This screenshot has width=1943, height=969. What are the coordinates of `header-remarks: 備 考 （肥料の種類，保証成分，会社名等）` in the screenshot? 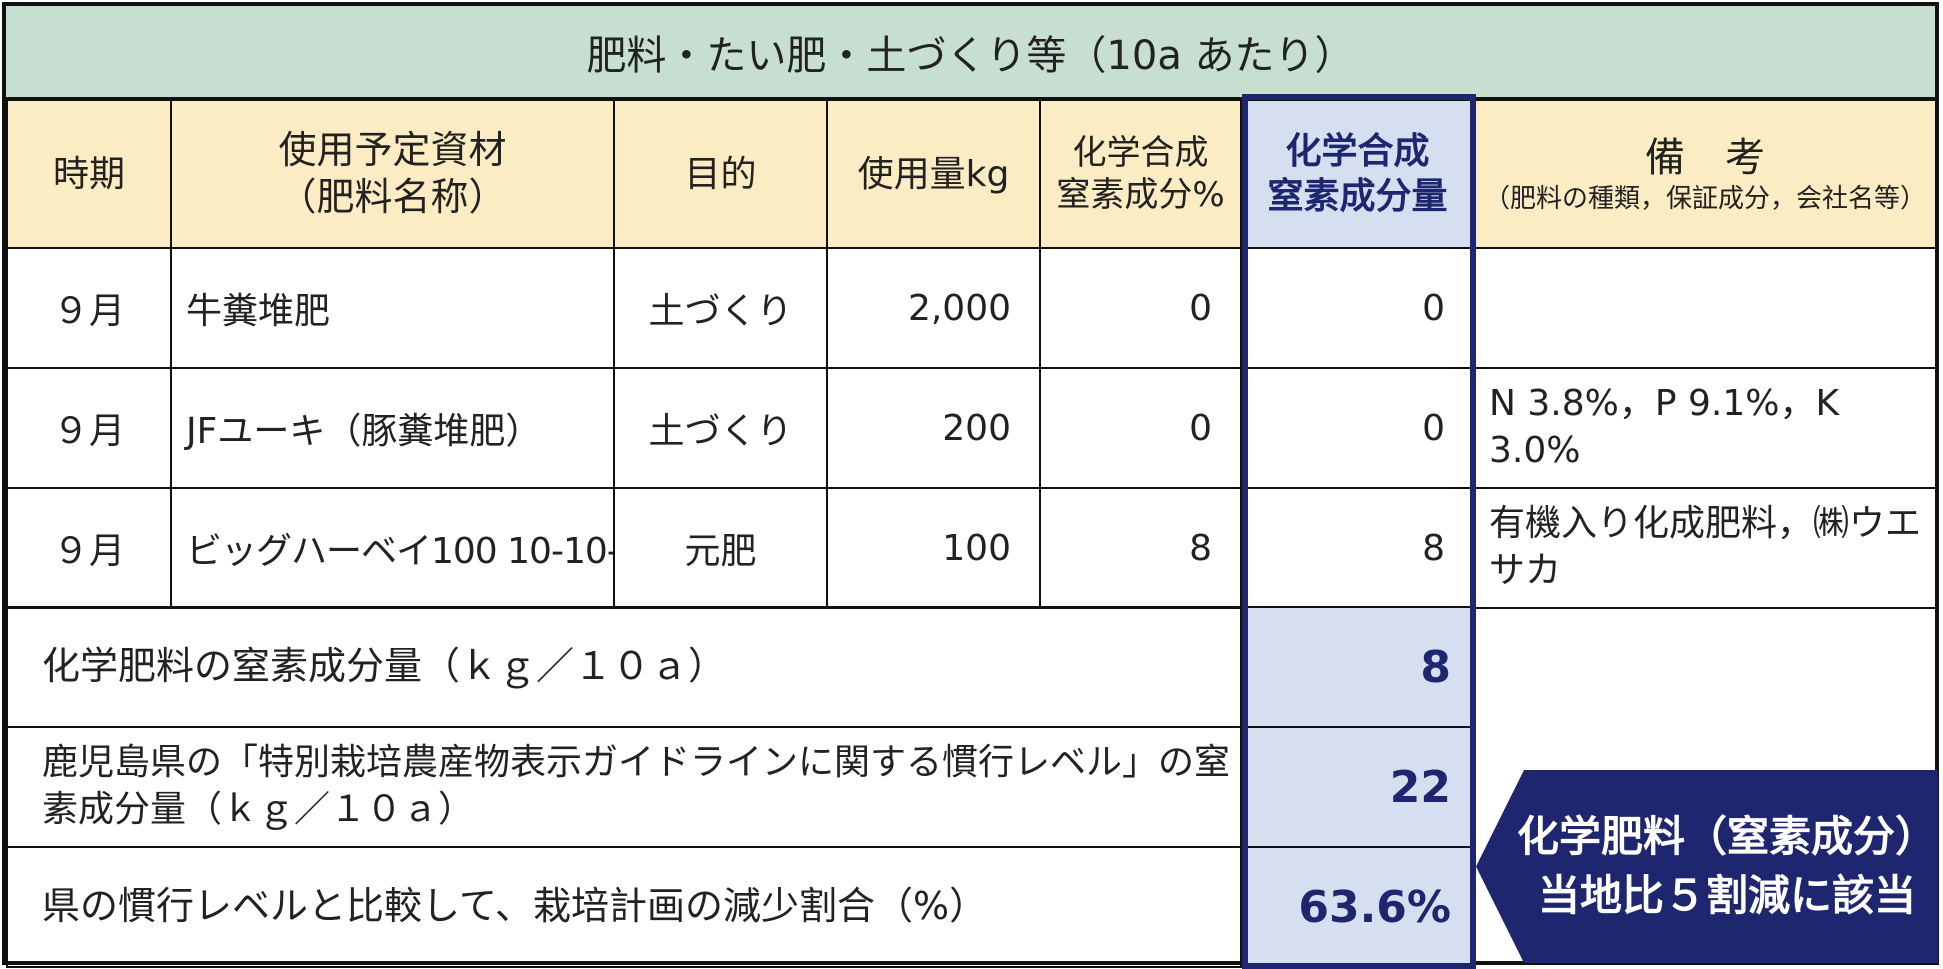 It's located at (1705, 174).